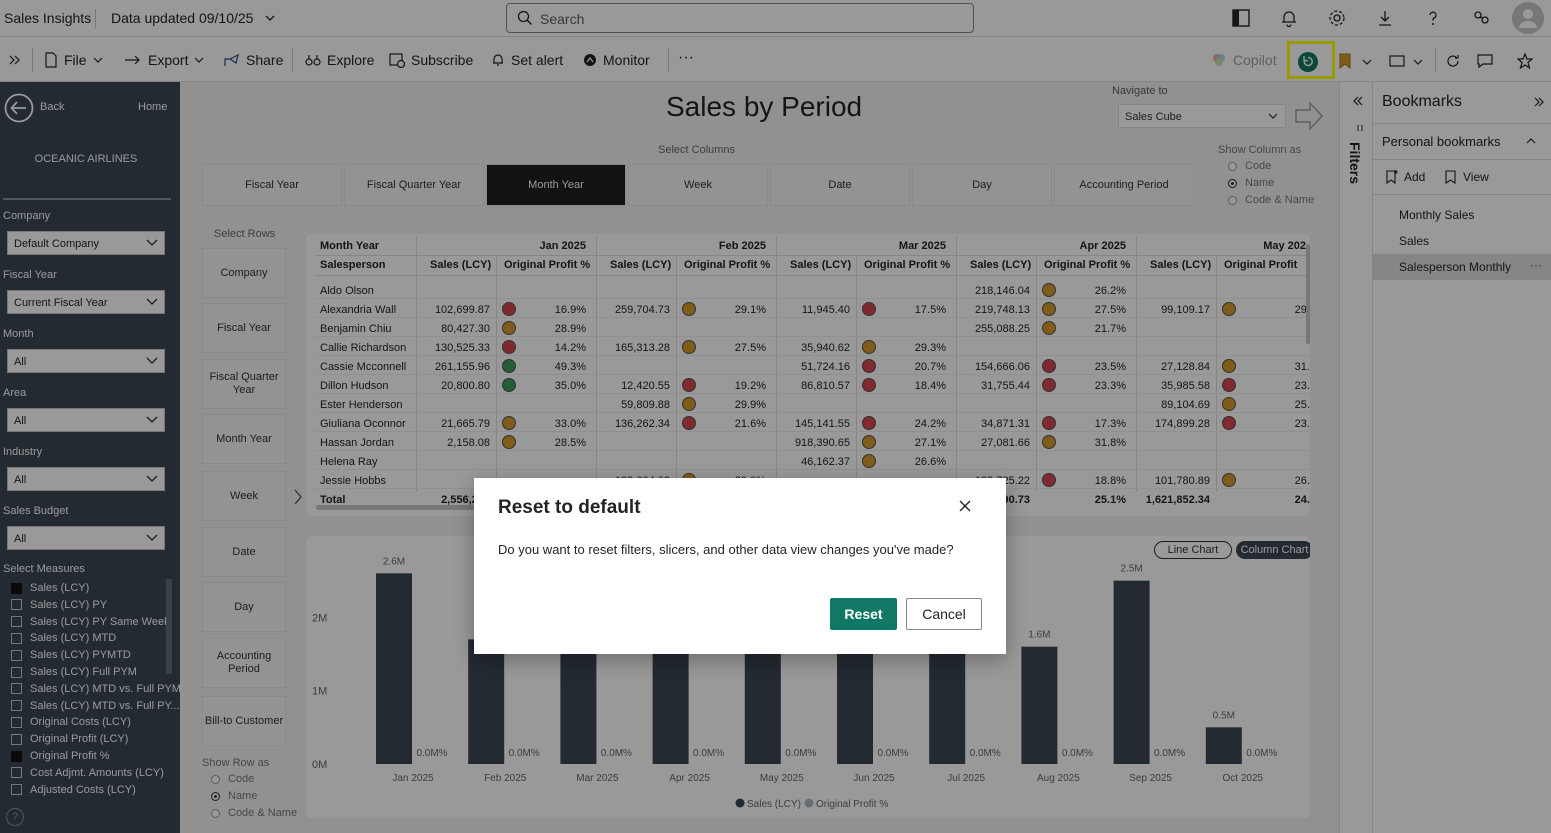 This screenshot has height=833, width=1551. I want to click on navigate-to-dropdown: Sales Cube, so click(1202, 116).